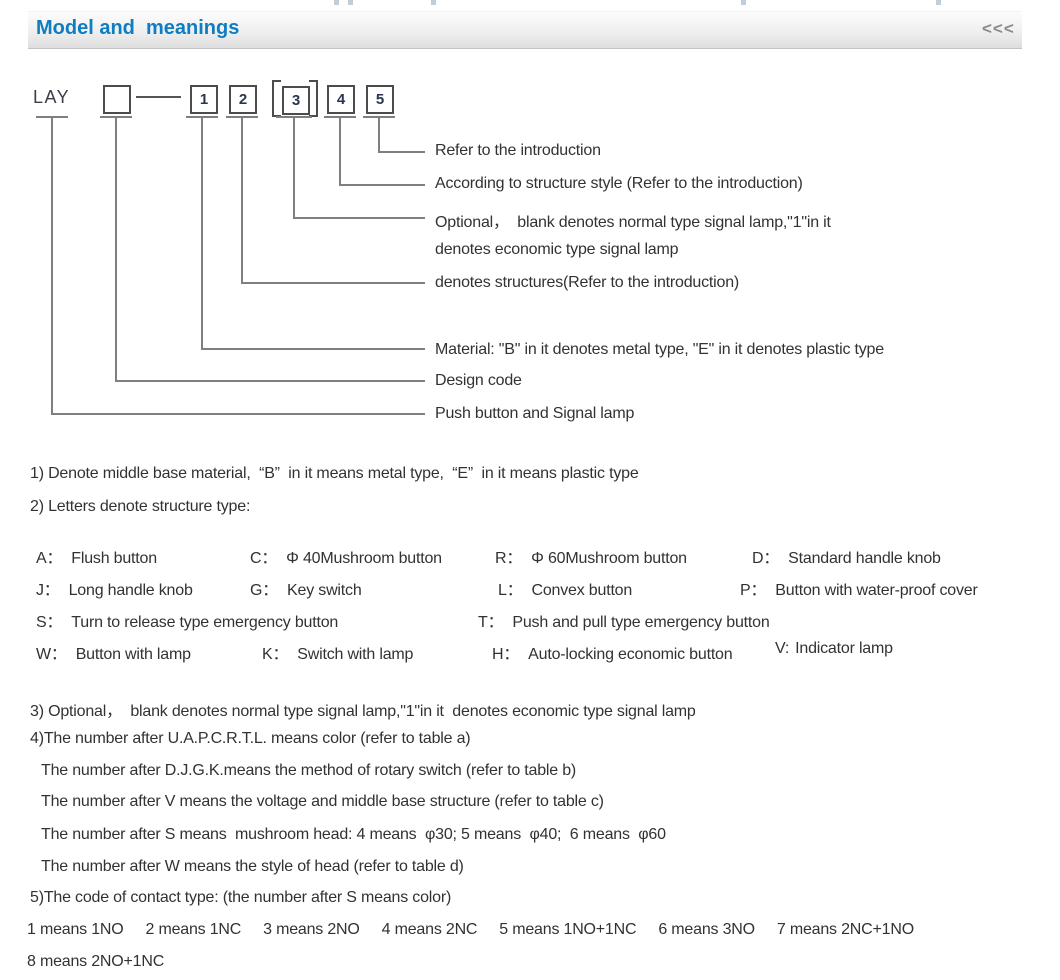 This screenshot has width=1060, height=980. What do you see at coordinates (270, 381) in the screenshot?
I see `connector-design-h` at bounding box center [270, 381].